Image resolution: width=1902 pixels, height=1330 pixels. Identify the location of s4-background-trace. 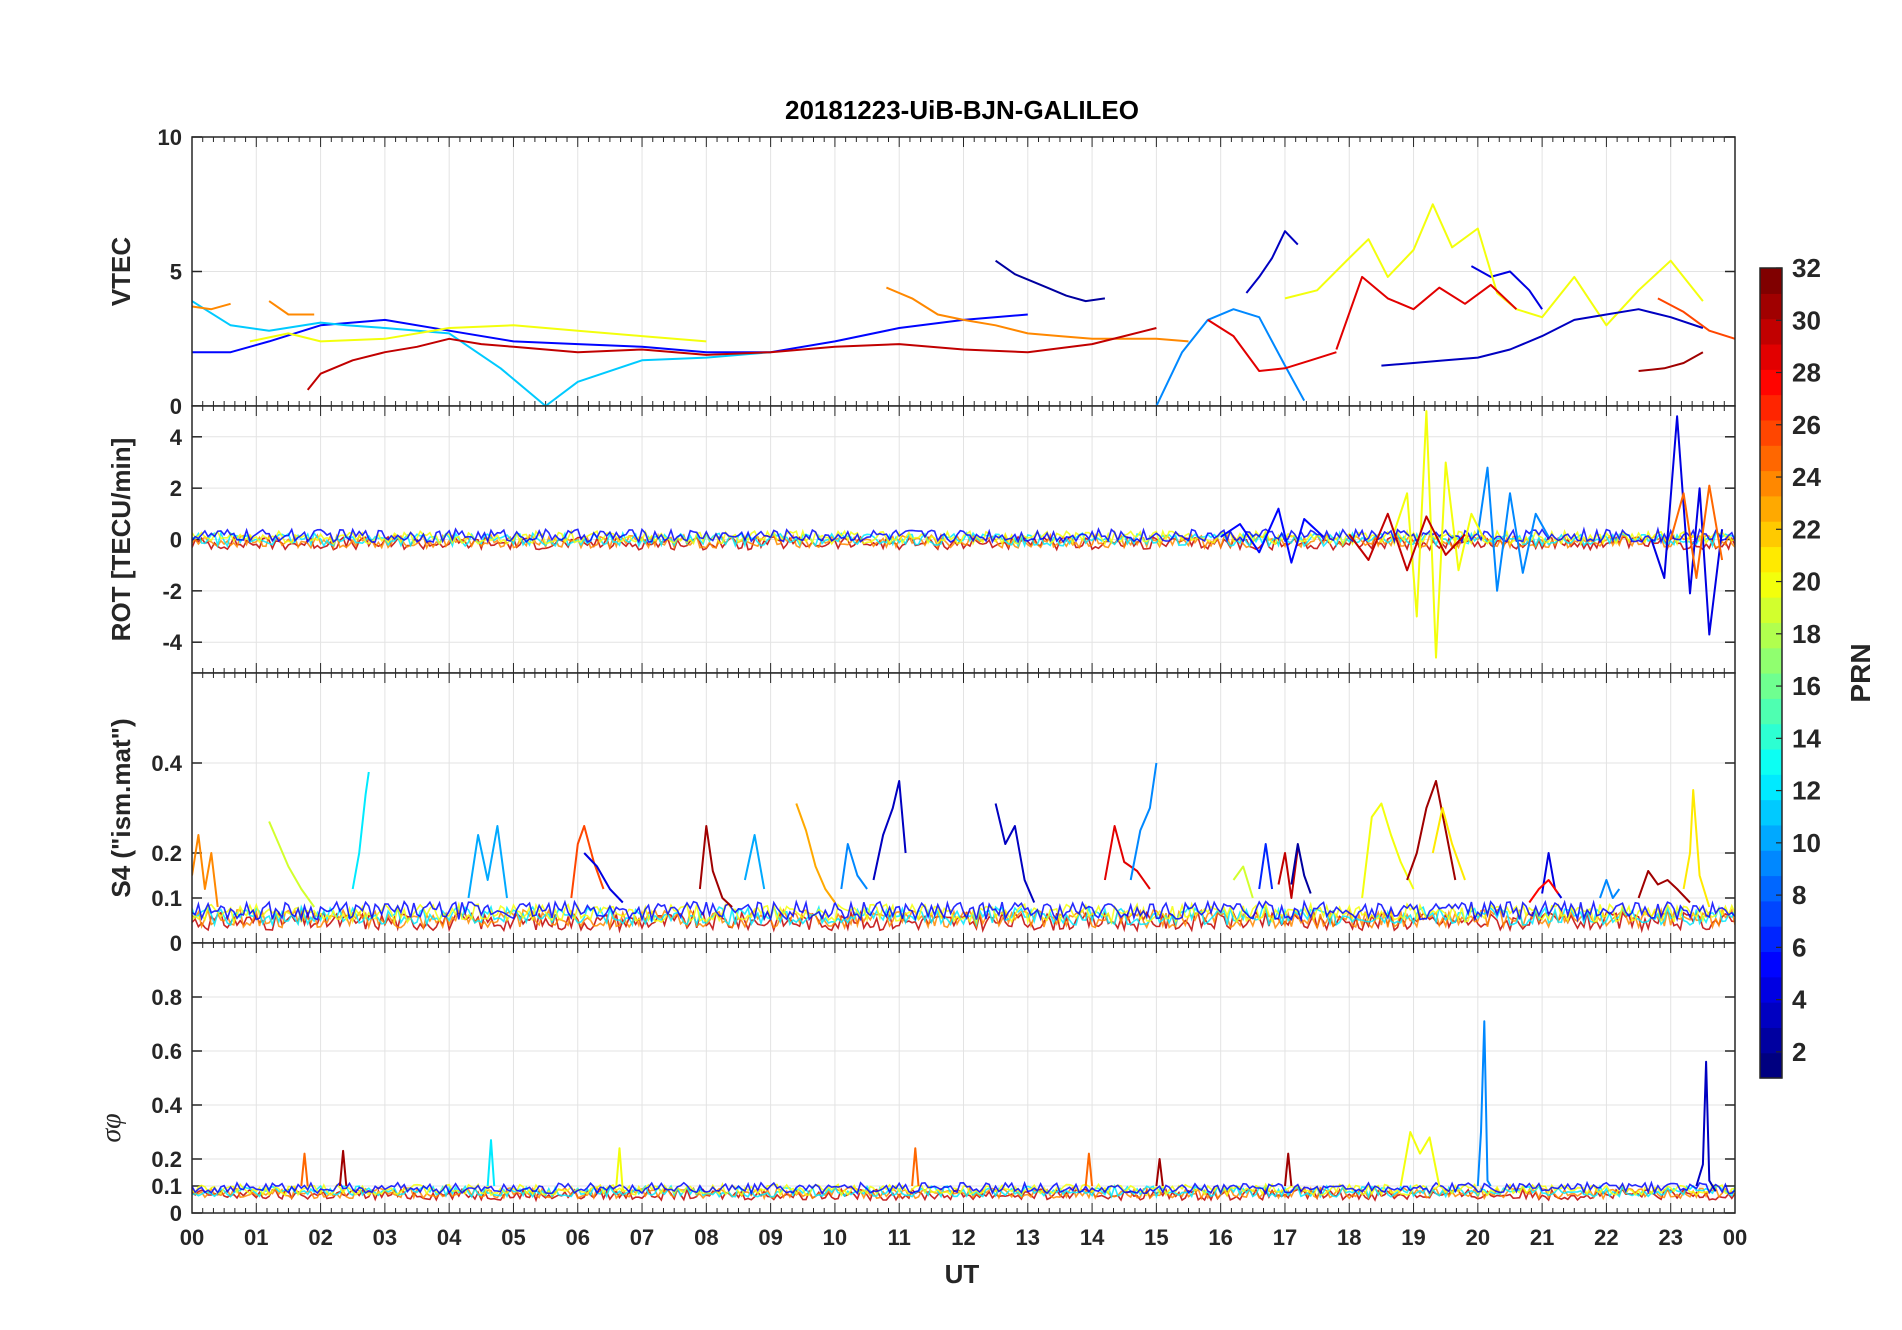
(963, 911).